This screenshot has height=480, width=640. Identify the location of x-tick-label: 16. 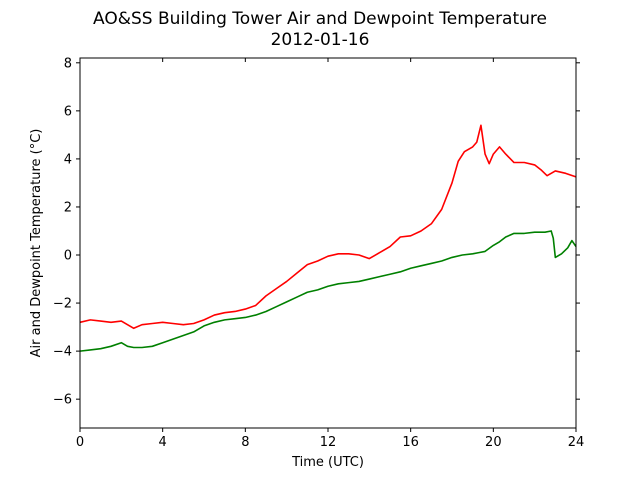
(410, 442).